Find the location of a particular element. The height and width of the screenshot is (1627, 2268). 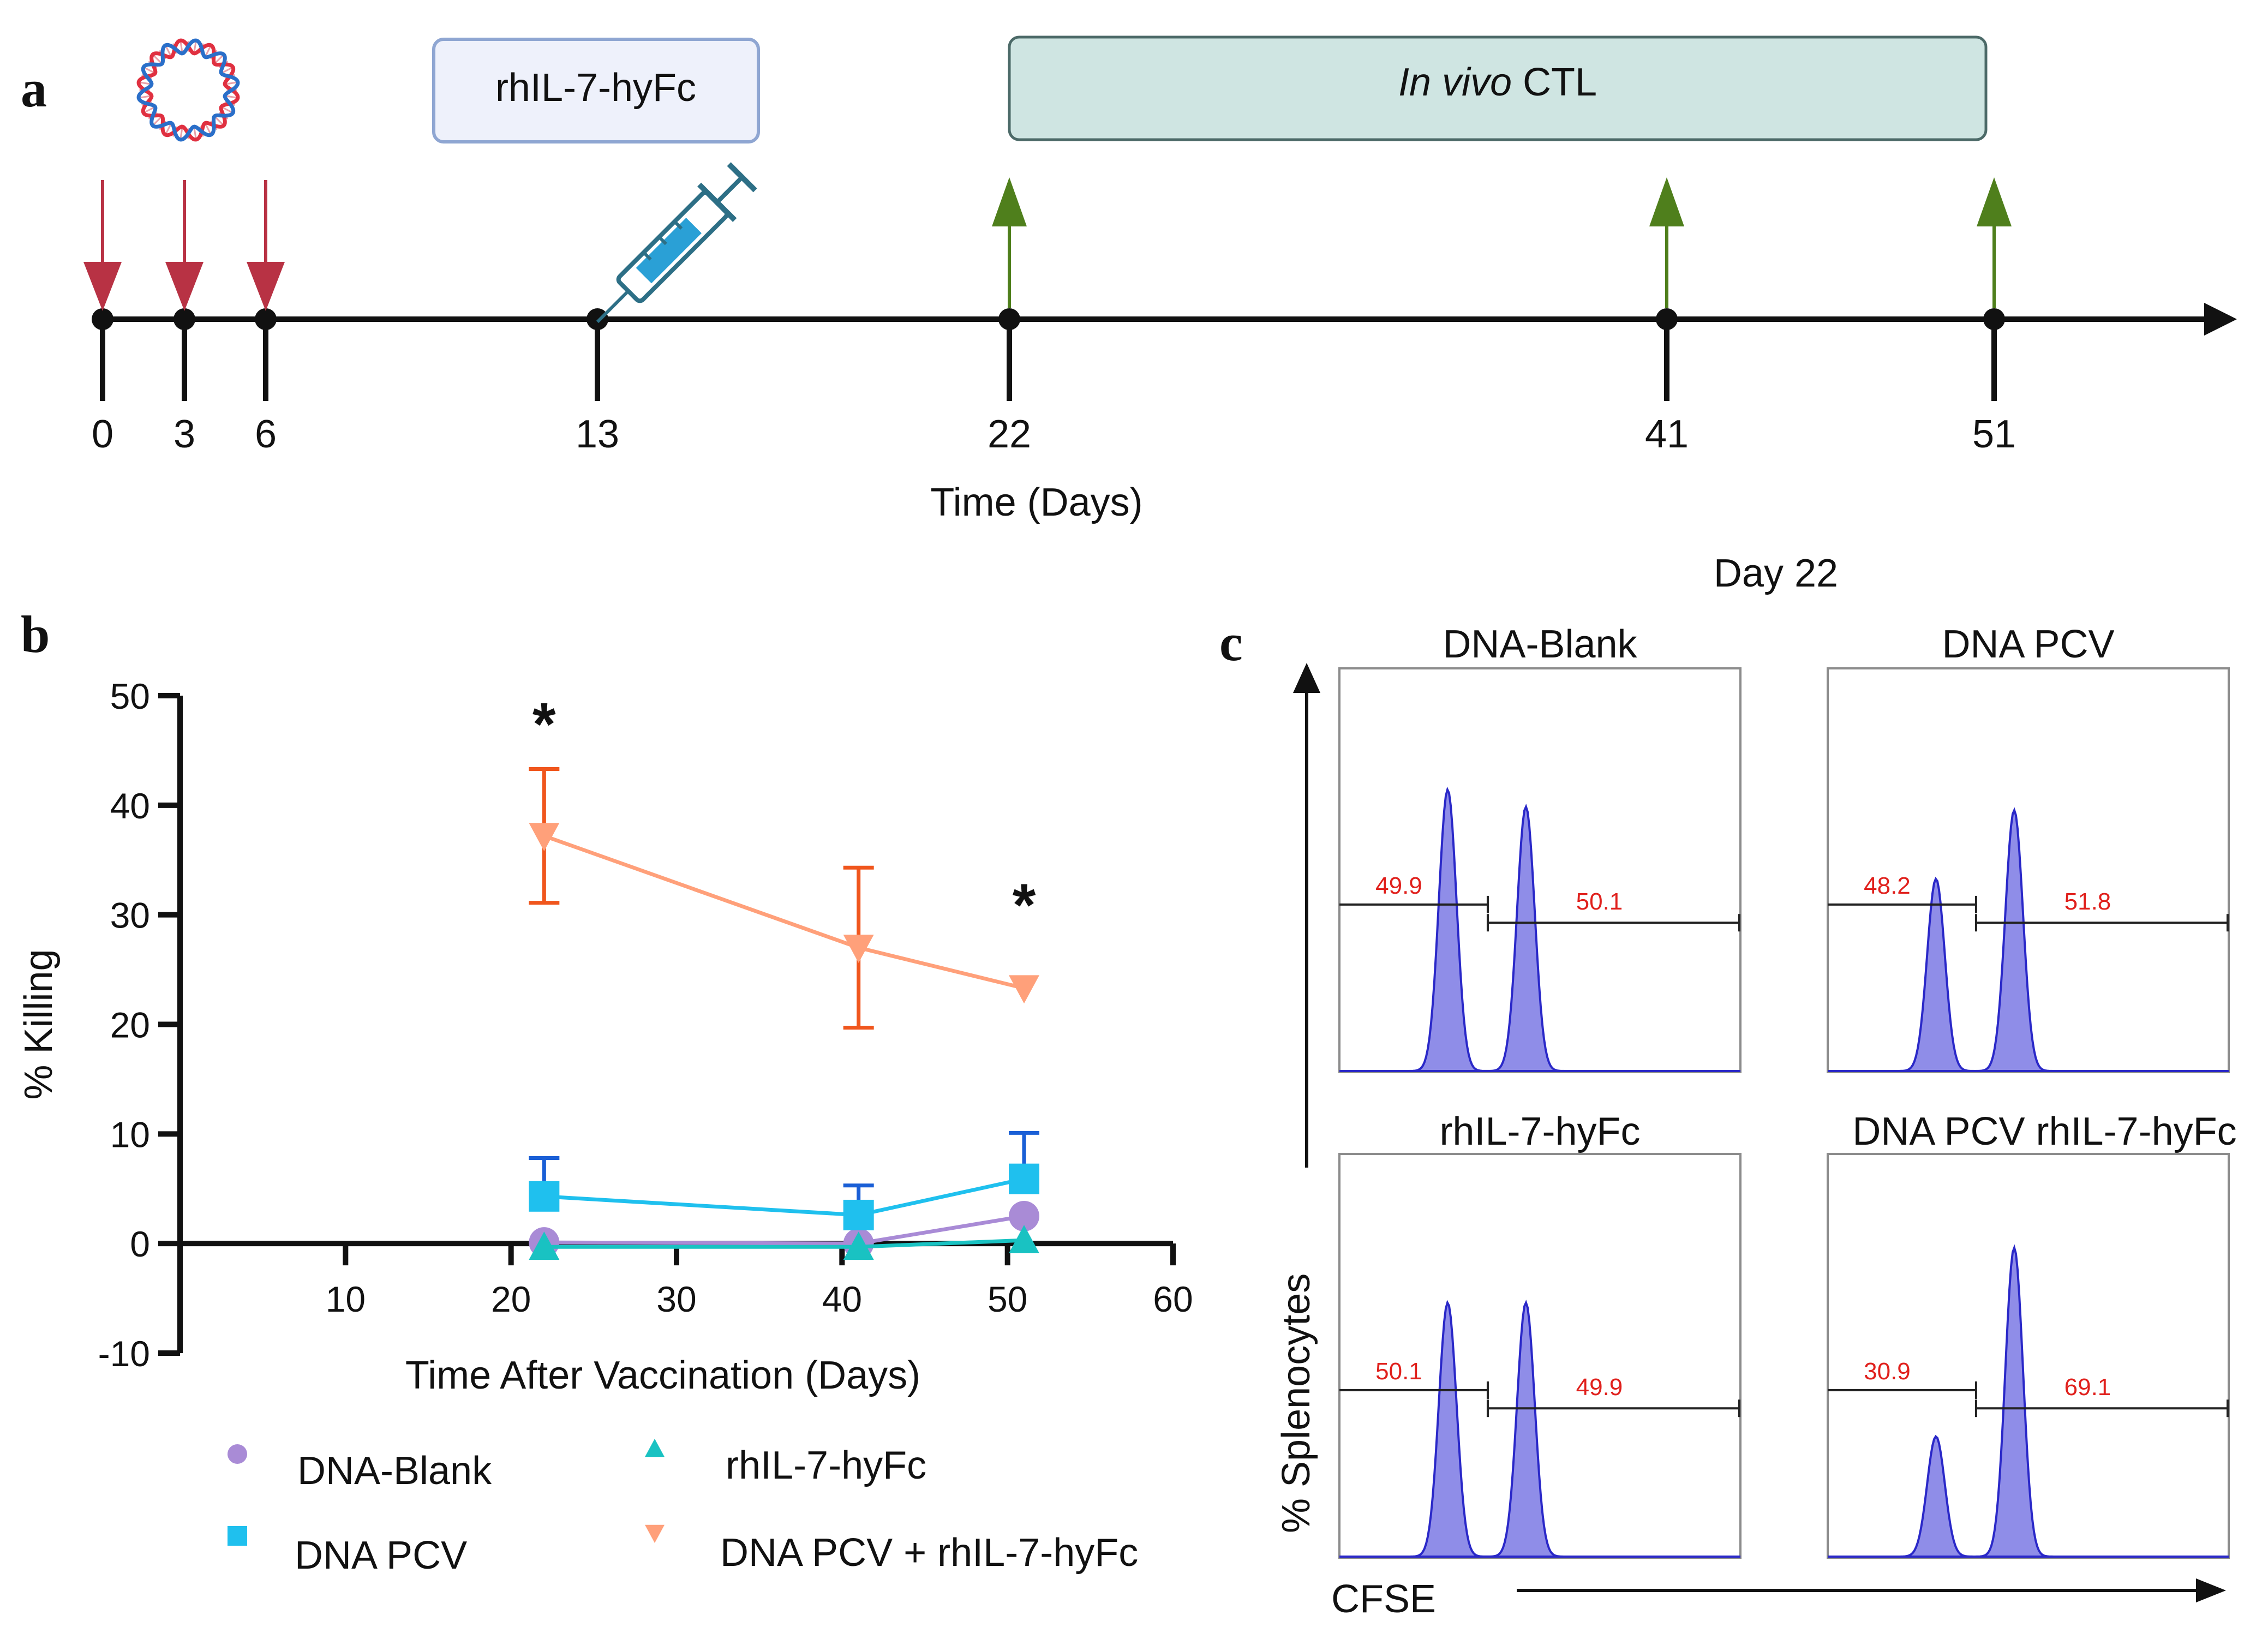

x-tick-label: 30 is located at coordinates (676, 1299).